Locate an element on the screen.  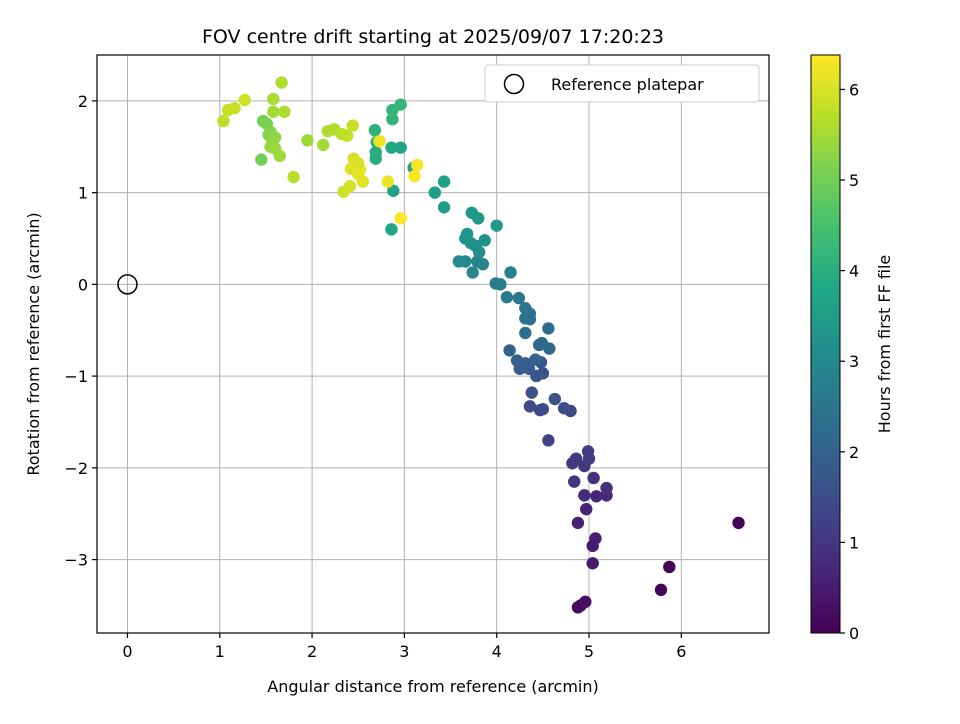
y-tick-label: −3 is located at coordinates (76, 560).